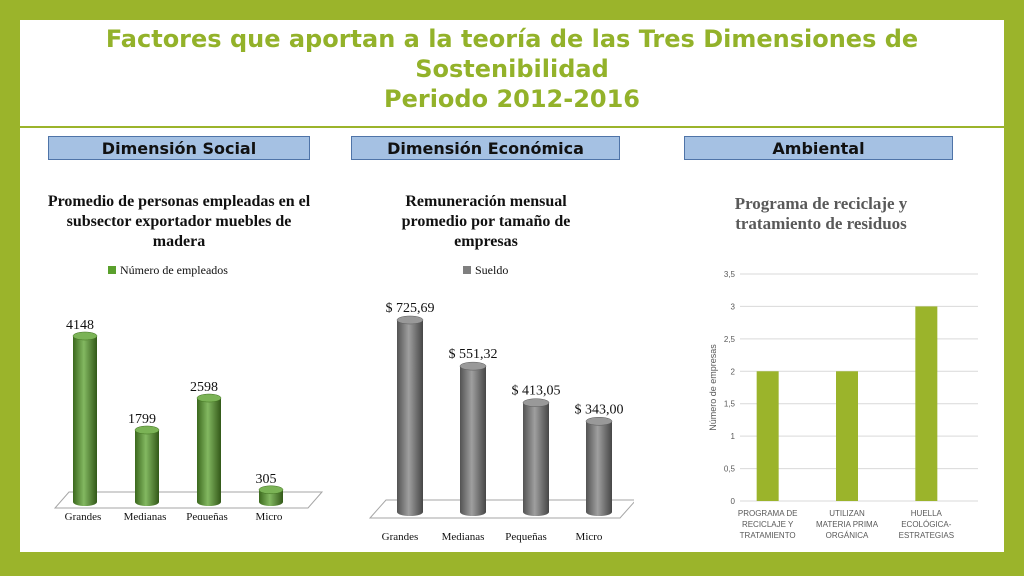  What do you see at coordinates (730, 339) in the screenshot?
I see `y-tick-label: 2,5` at bounding box center [730, 339].